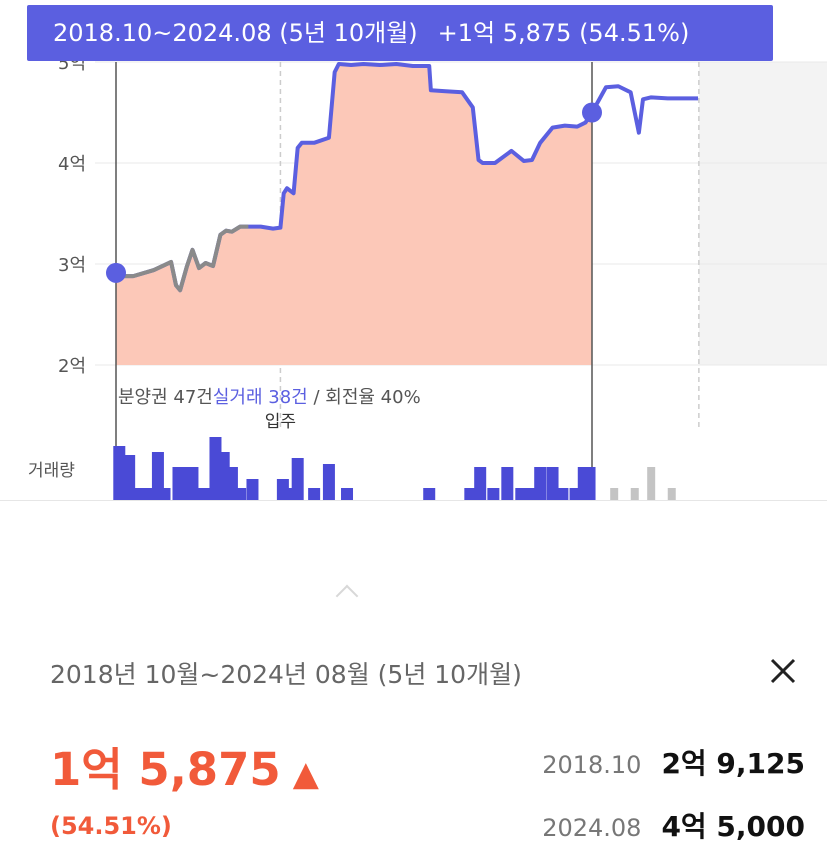 The width and height of the screenshot is (827, 861). Describe the element at coordinates (592, 828) in the screenshot. I see `end-date: 2024.08` at that location.